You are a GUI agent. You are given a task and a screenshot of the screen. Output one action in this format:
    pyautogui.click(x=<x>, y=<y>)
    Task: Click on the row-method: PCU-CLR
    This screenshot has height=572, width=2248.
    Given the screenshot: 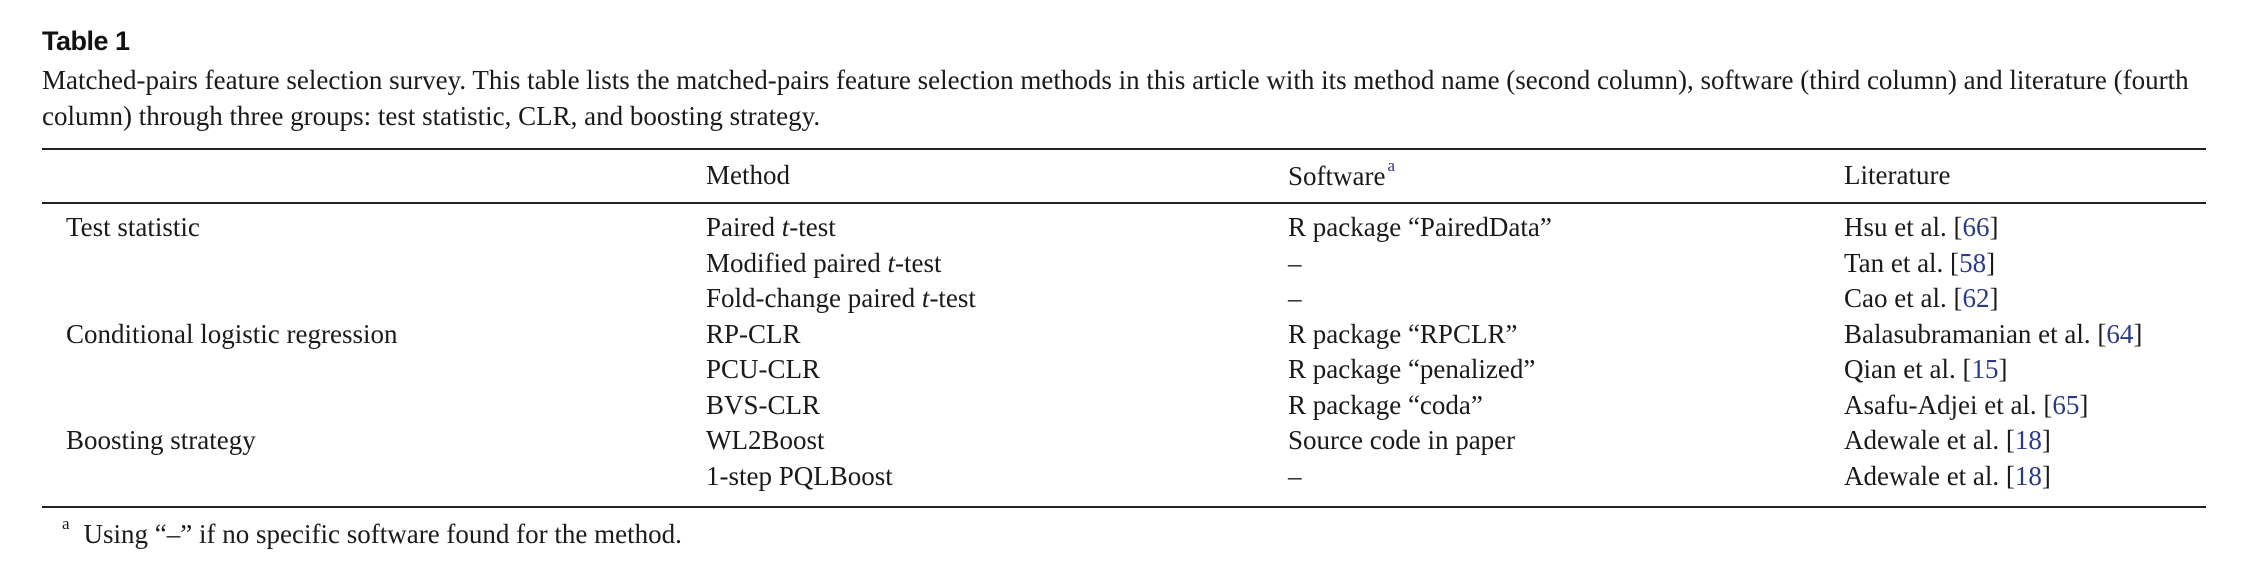 What is the action you would take?
    pyautogui.click(x=763, y=369)
    